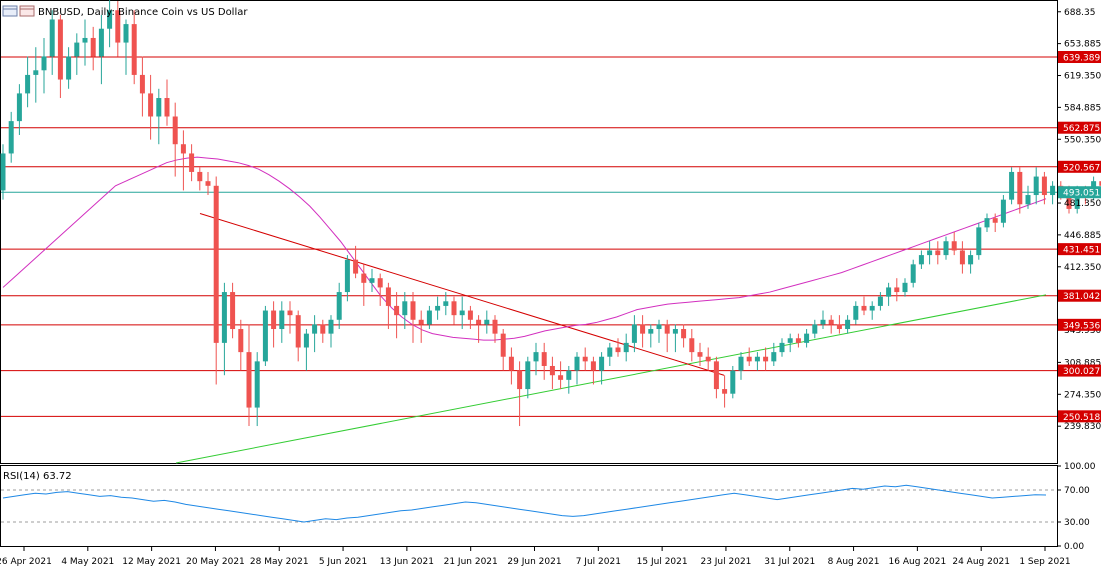 This screenshot has width=1101, height=569. I want to click on price-level-label: 520.567, so click(1081, 168).